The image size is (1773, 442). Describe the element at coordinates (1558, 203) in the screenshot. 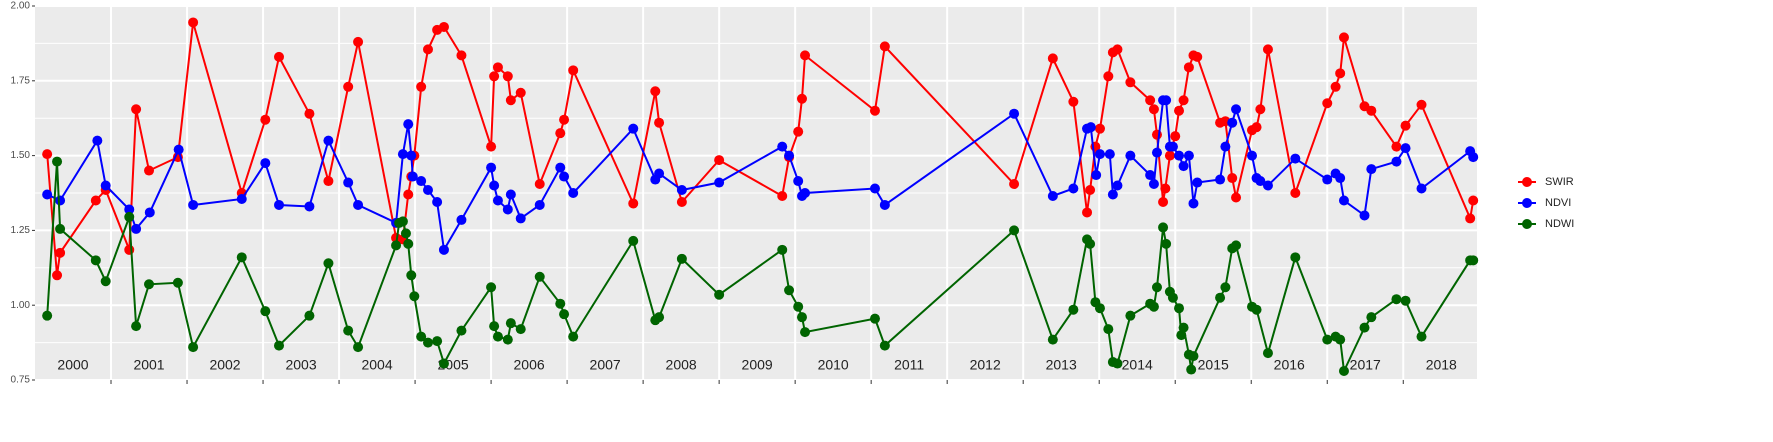

I see `legend-label: NDVI` at that location.